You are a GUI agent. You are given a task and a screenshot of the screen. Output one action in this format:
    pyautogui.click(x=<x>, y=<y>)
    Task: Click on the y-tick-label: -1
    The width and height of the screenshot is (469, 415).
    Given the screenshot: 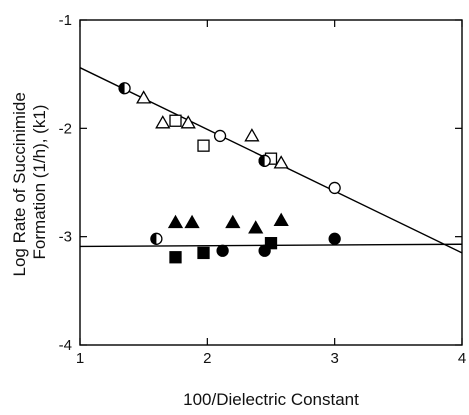 What is the action you would take?
    pyautogui.click(x=65, y=20)
    